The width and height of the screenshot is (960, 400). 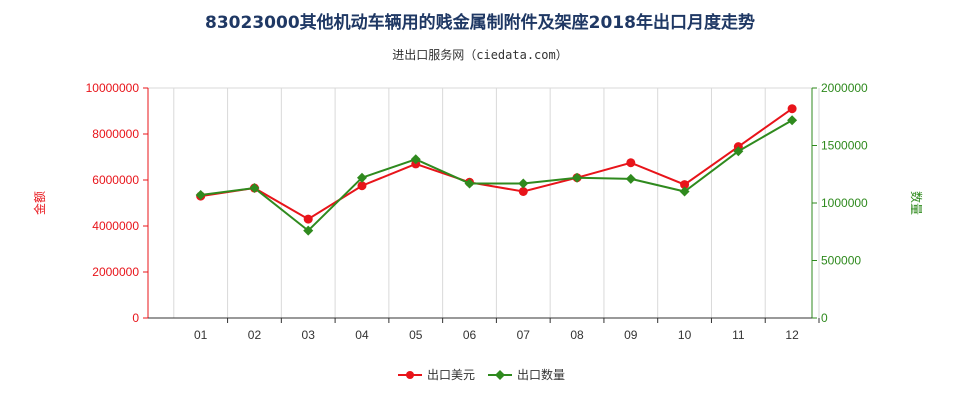 I want to click on left-tick-label: 2000000, so click(x=115, y=272).